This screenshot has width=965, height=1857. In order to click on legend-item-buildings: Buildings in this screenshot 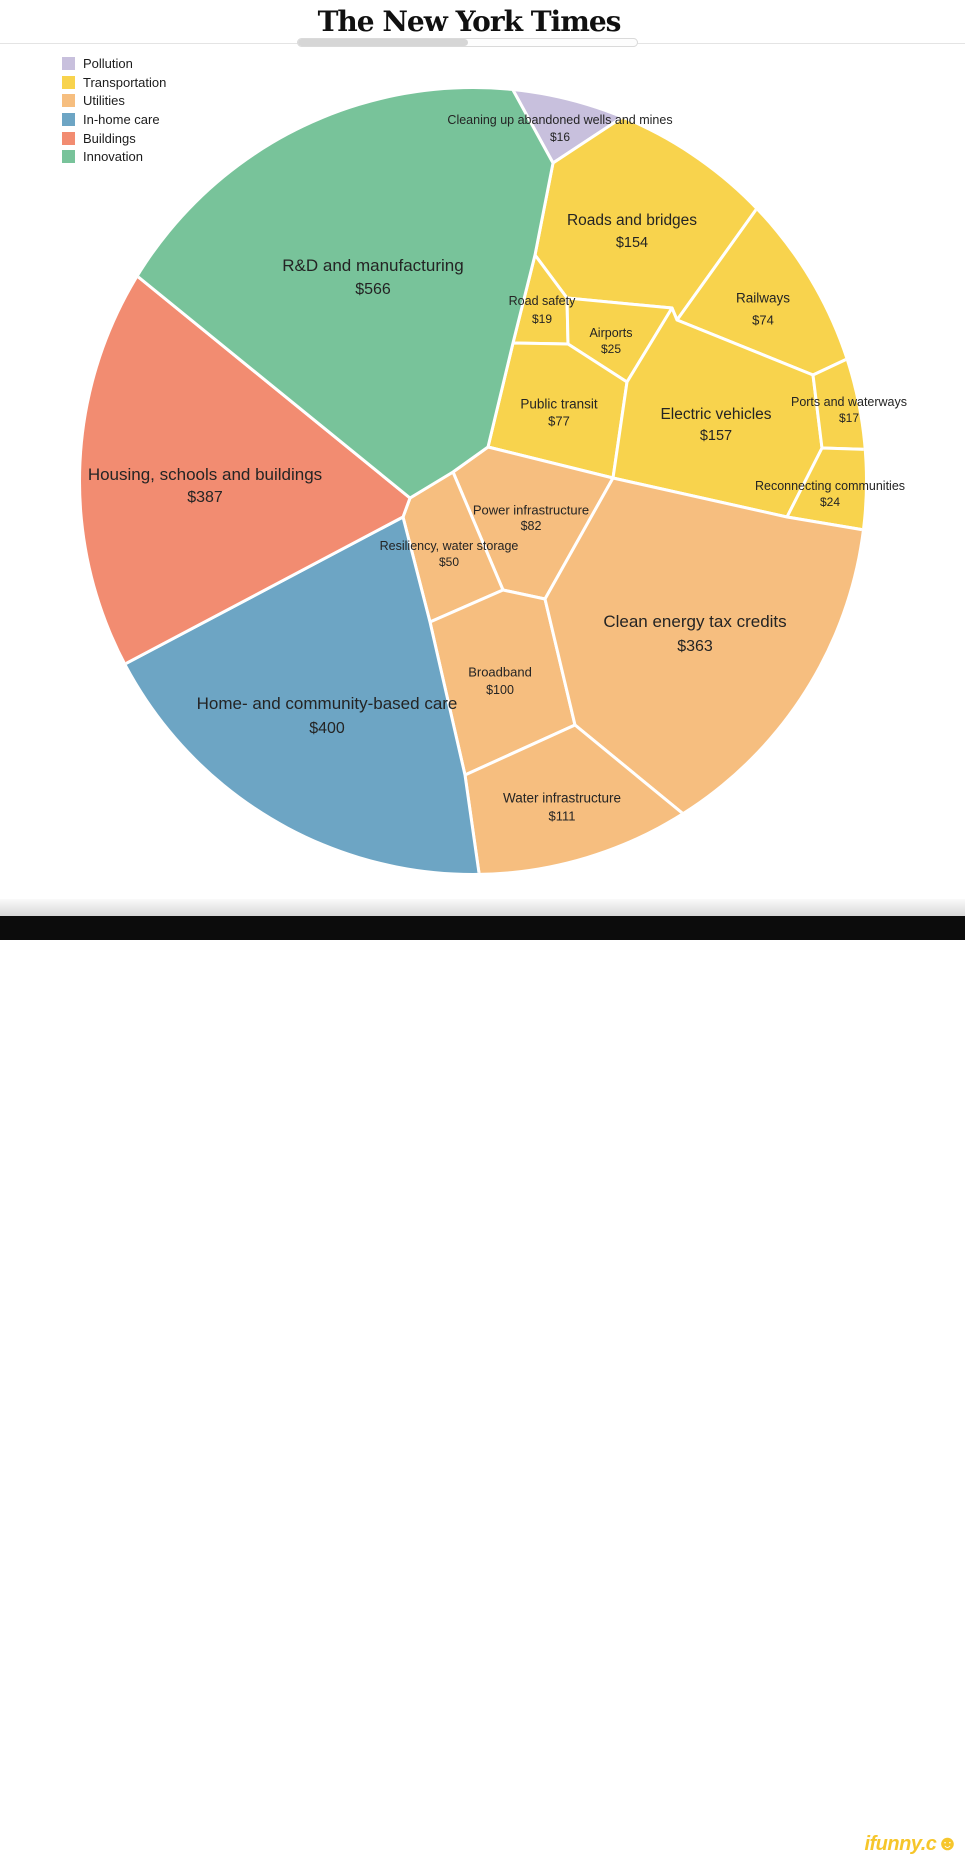, I will do `click(114, 138)`.